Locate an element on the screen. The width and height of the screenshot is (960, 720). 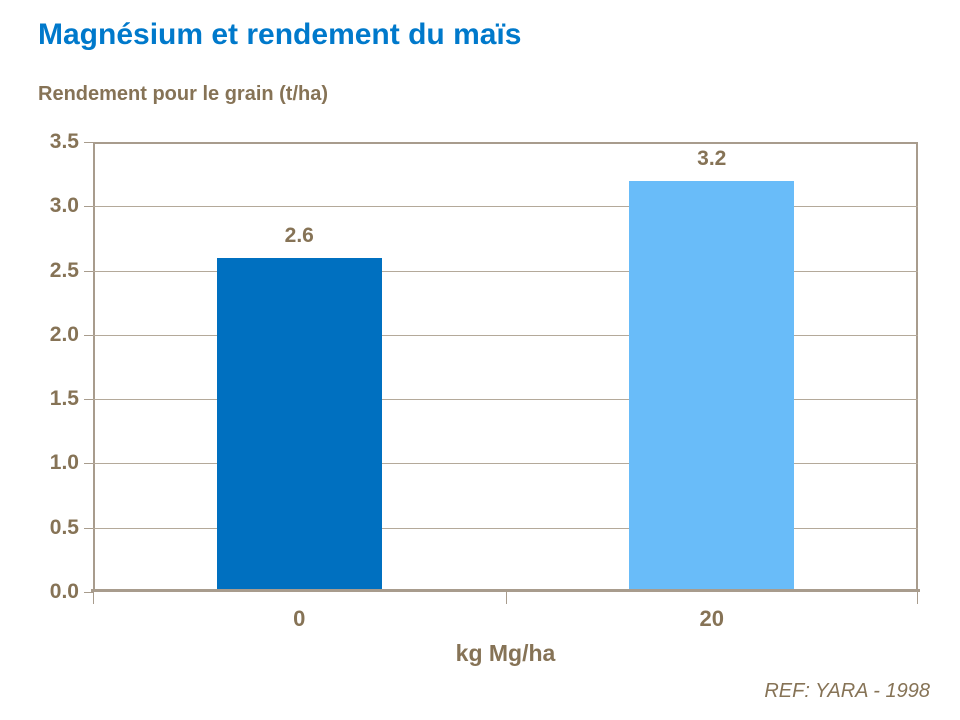
x-axis-title: kg Mg/ha is located at coordinates (505, 653).